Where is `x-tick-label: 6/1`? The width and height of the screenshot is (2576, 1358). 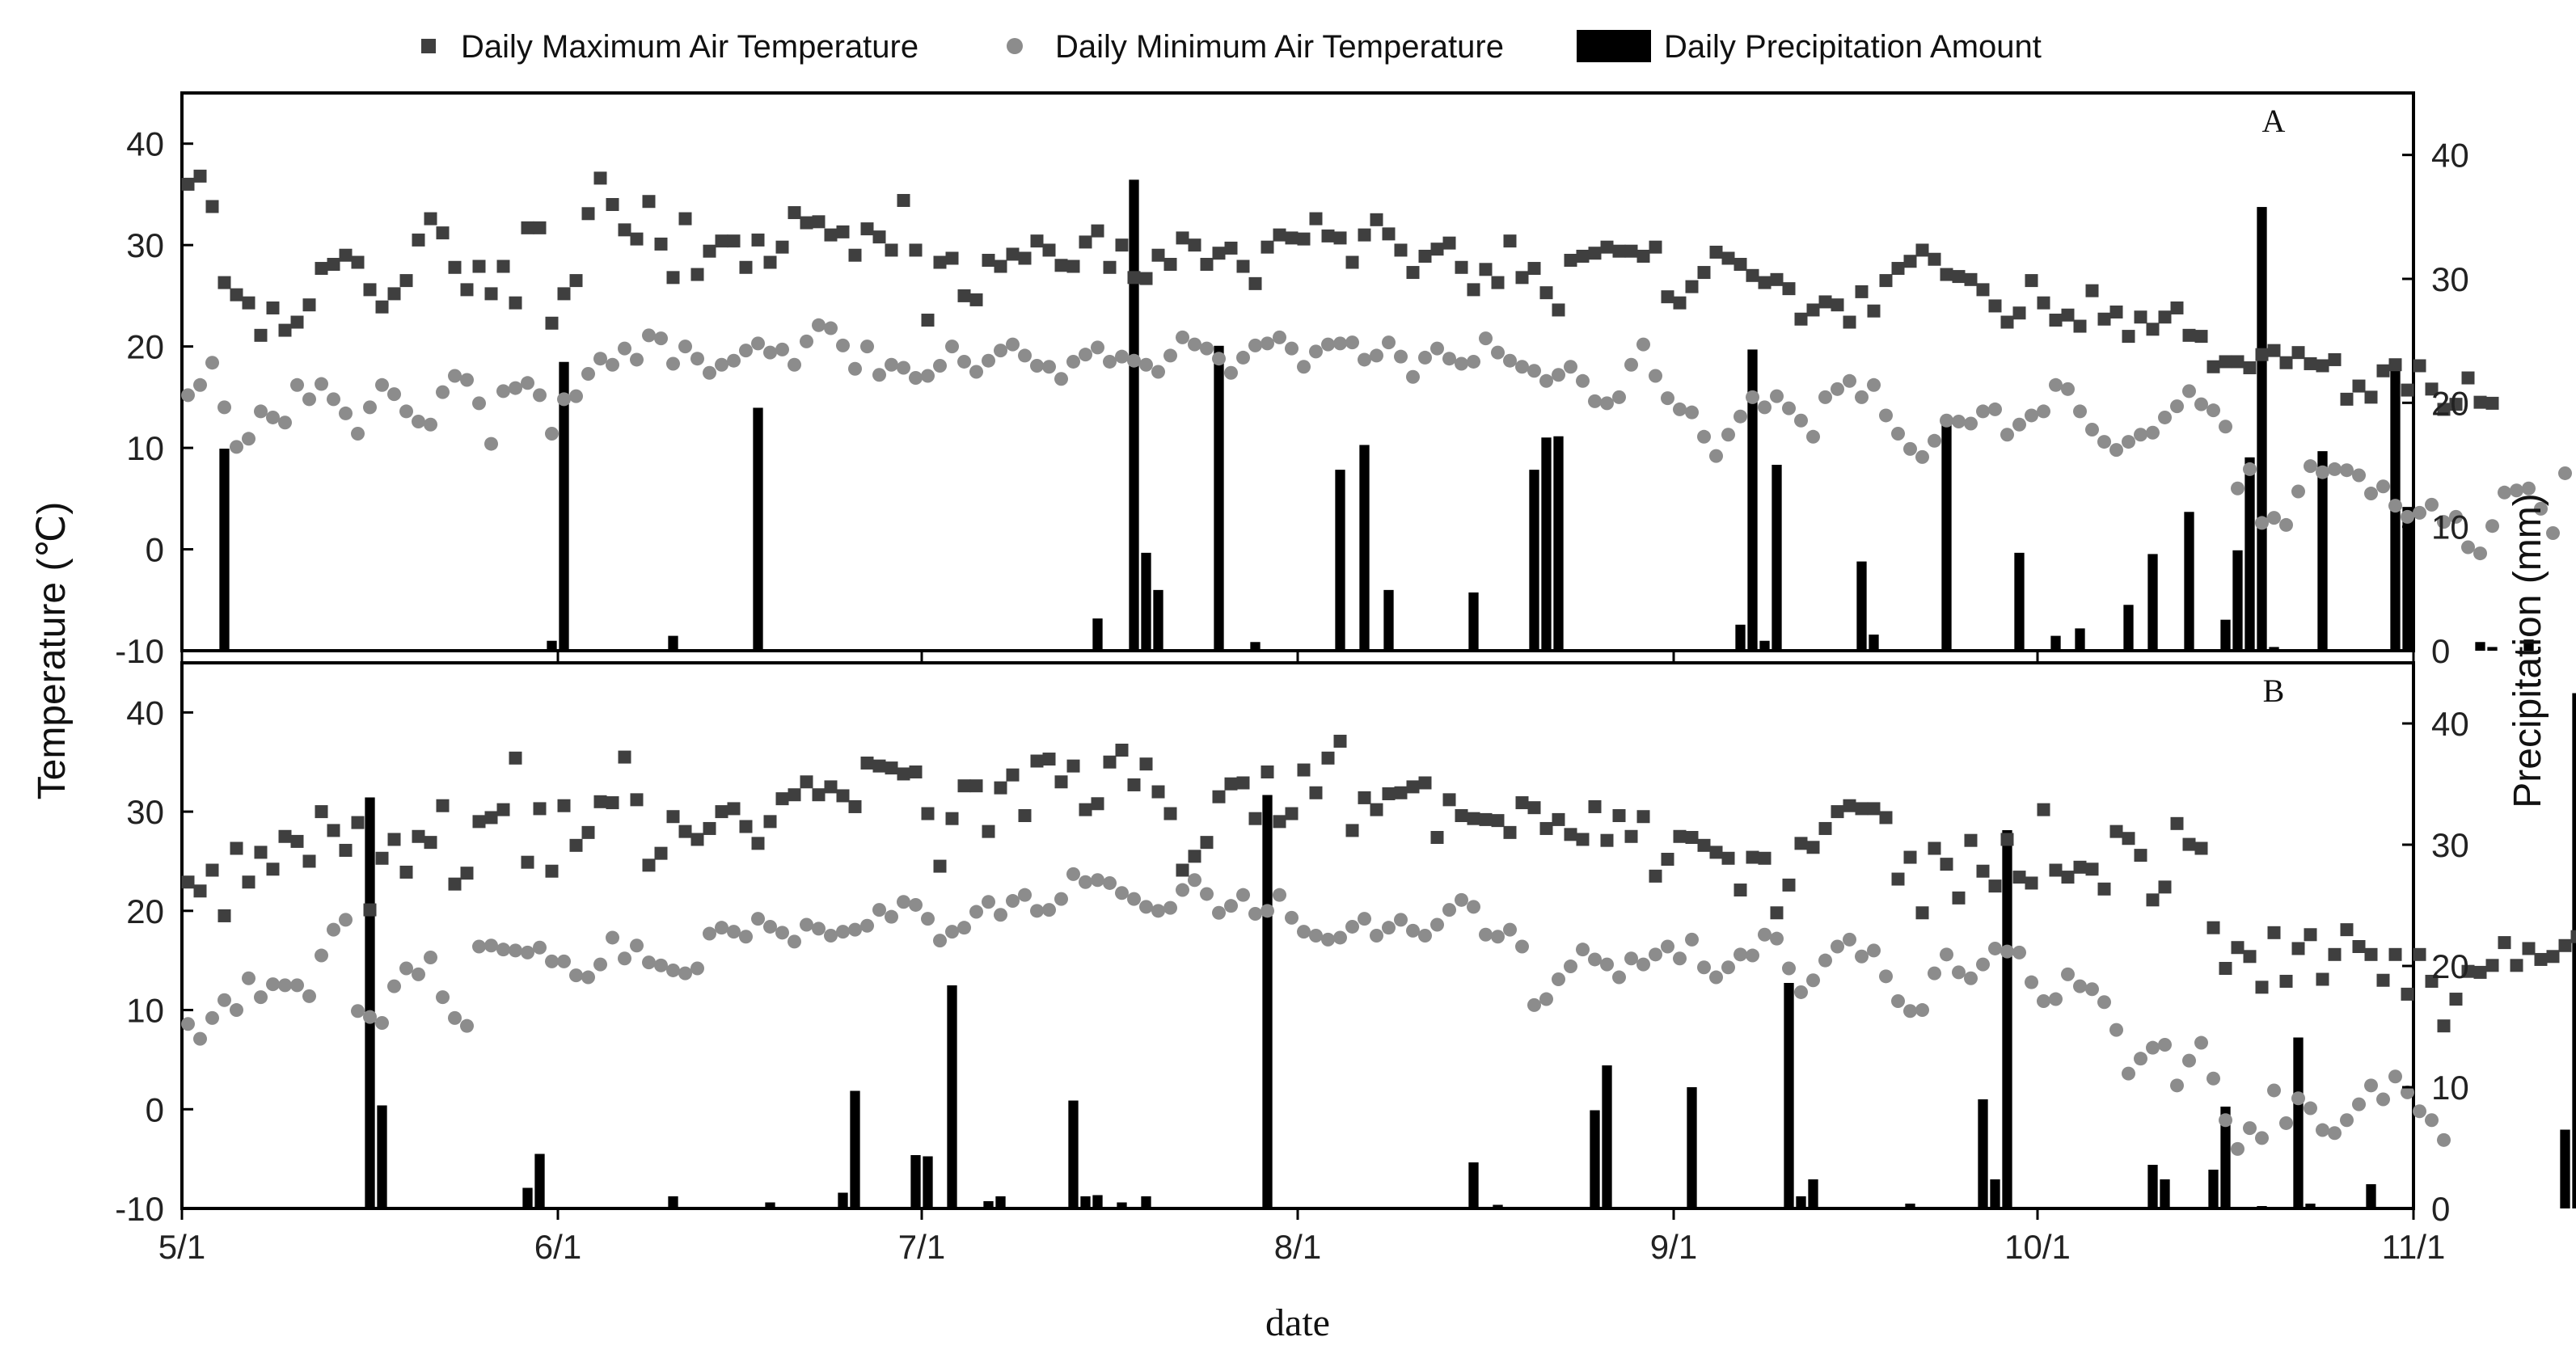 x-tick-label: 6/1 is located at coordinates (557, 1247).